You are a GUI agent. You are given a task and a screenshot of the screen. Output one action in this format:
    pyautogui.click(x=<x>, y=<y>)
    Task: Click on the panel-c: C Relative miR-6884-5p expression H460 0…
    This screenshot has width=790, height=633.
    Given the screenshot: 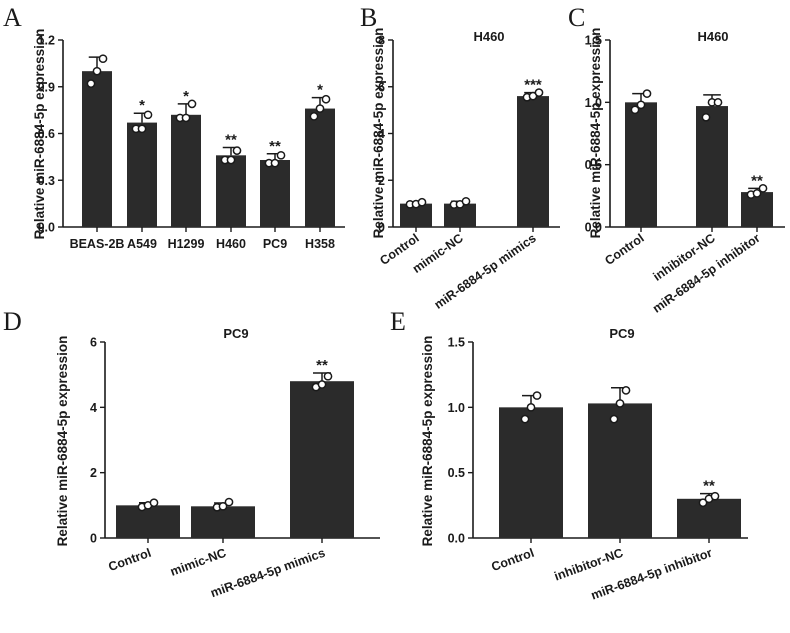 What is the action you would take?
    pyautogui.click(x=676, y=159)
    